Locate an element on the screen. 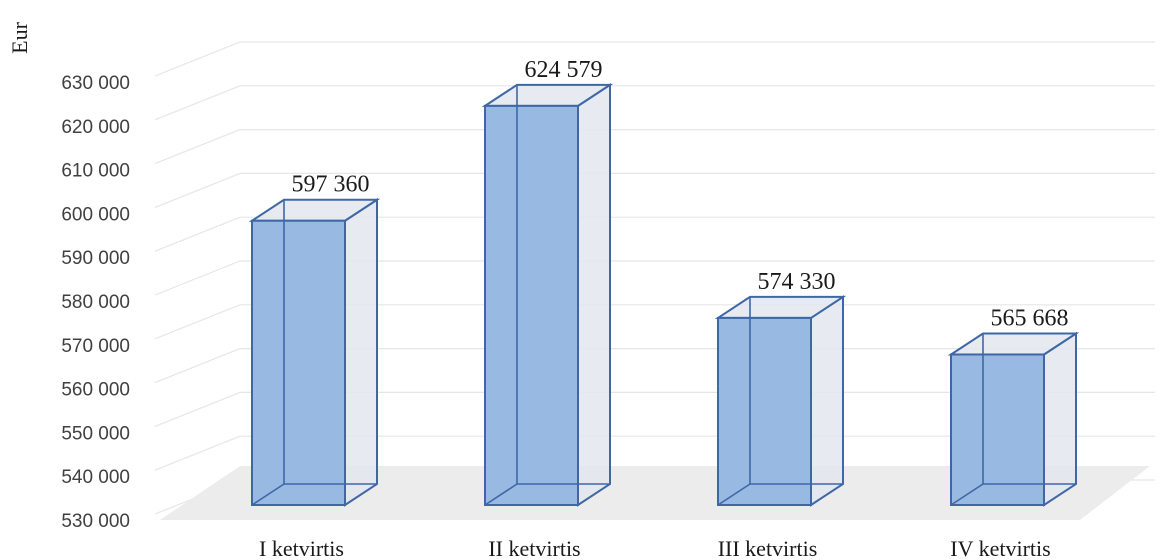 Image resolution: width=1160 pixels, height=560 pixels. y-tick-label: 600 000 is located at coordinates (95, 214).